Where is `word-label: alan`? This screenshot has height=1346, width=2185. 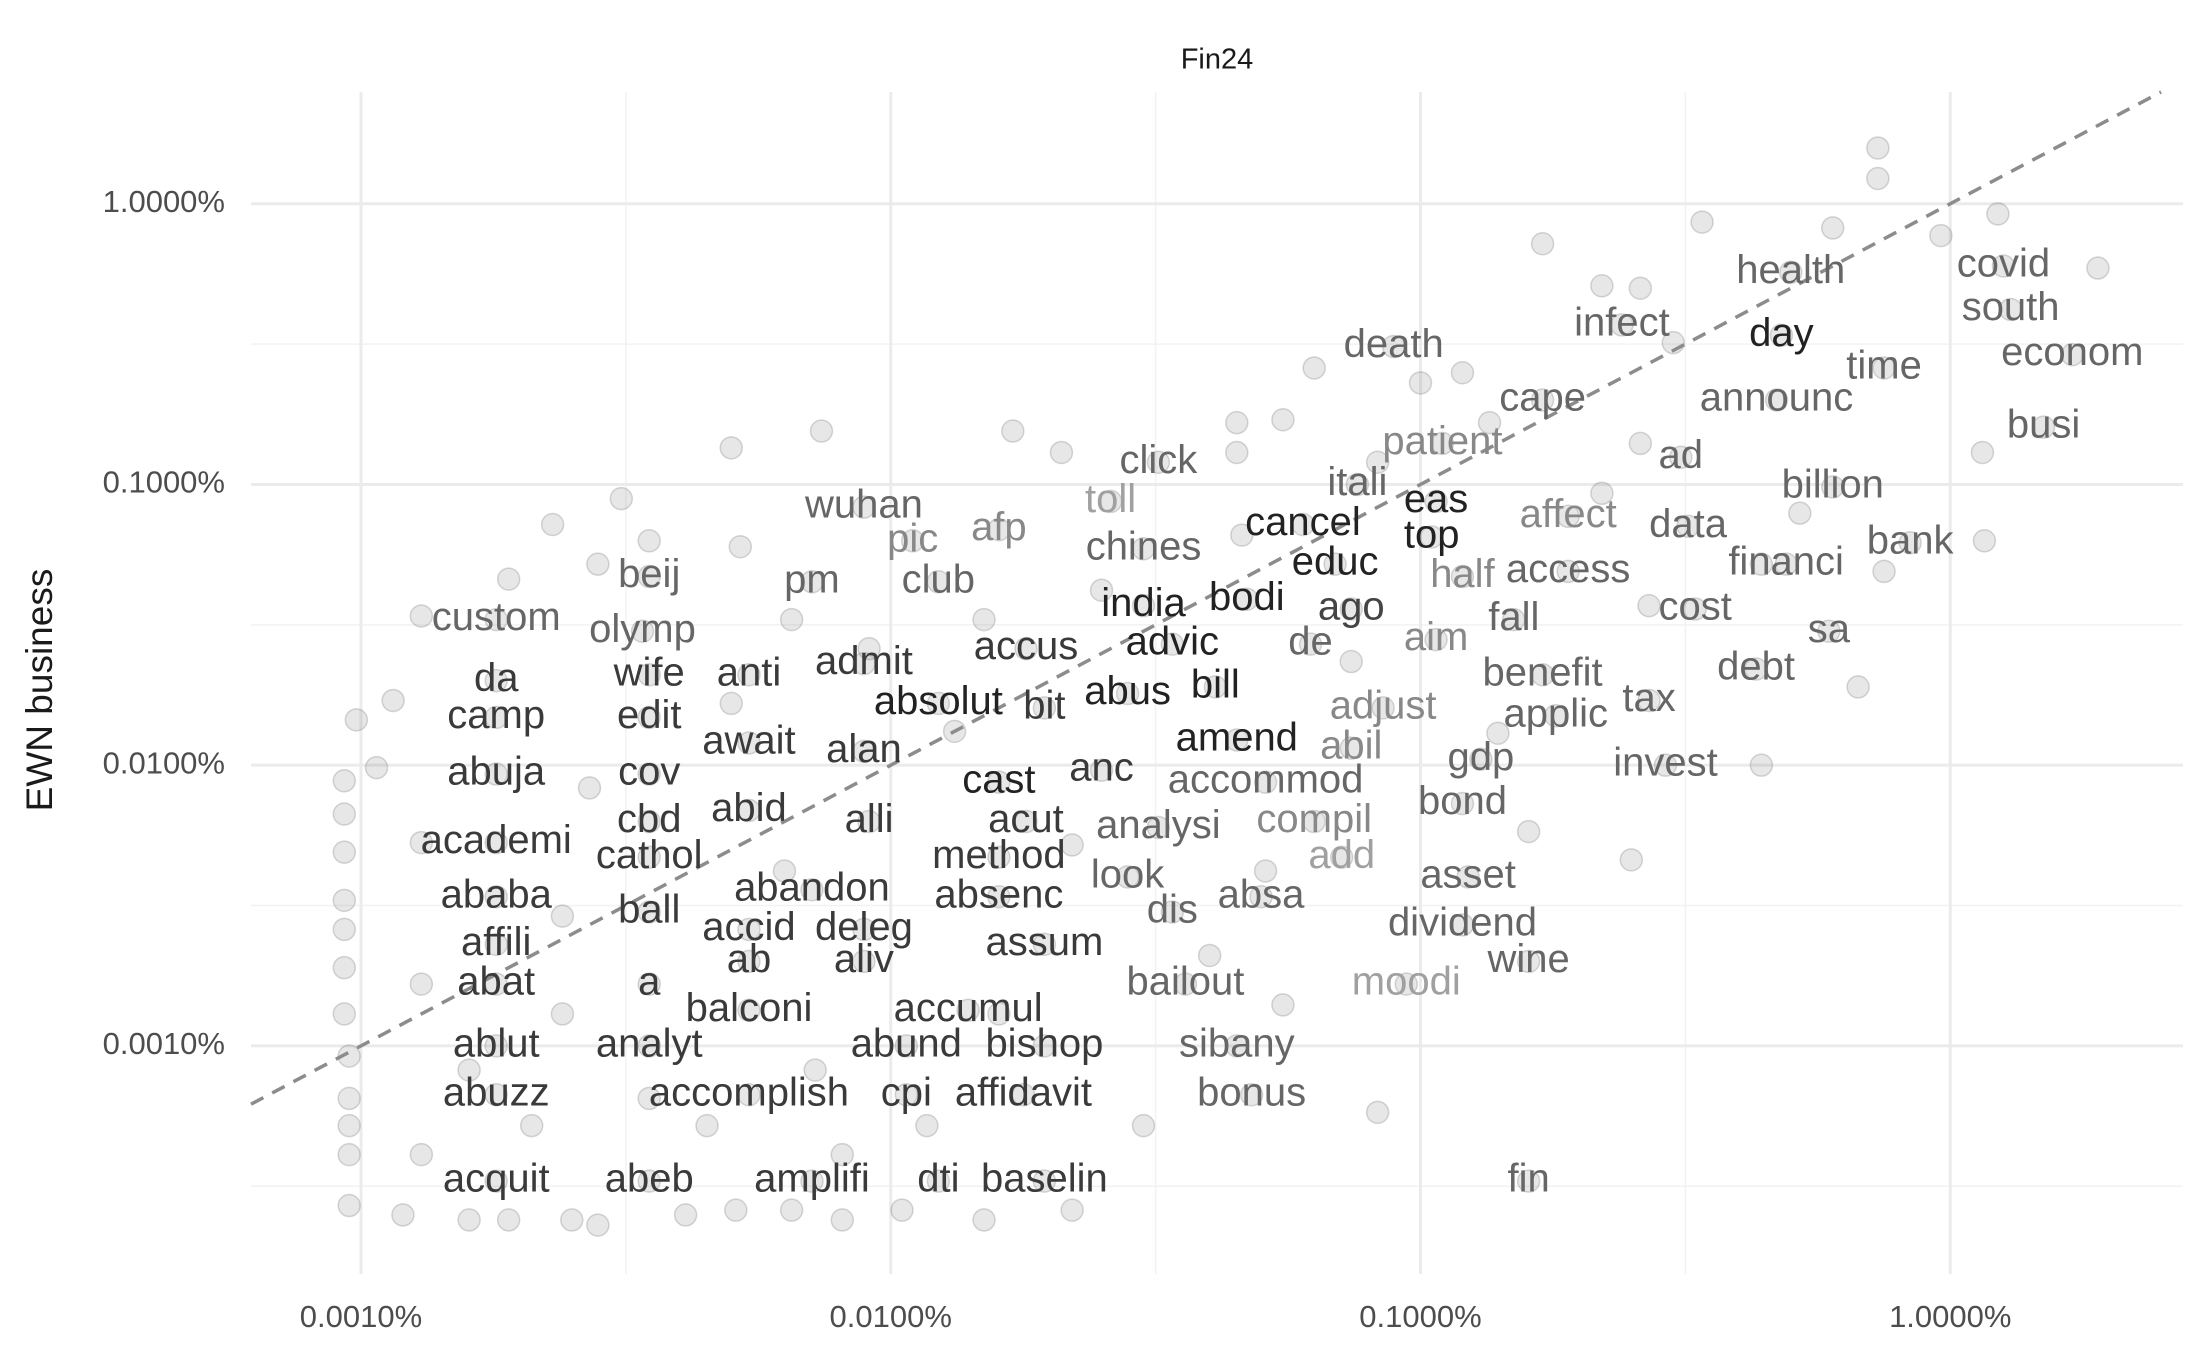
word-label: alan is located at coordinates (864, 749).